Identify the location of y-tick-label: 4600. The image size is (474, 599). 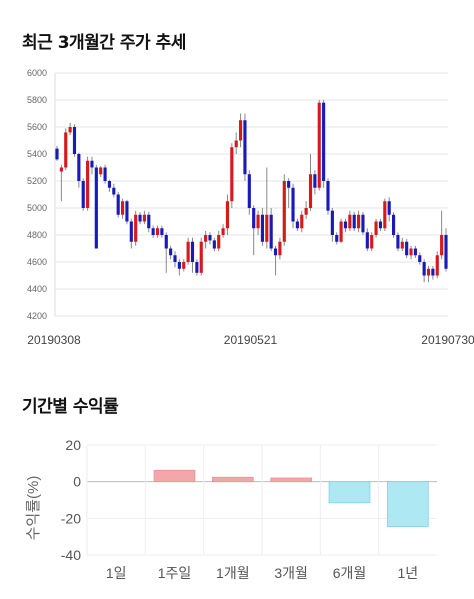
(37, 262).